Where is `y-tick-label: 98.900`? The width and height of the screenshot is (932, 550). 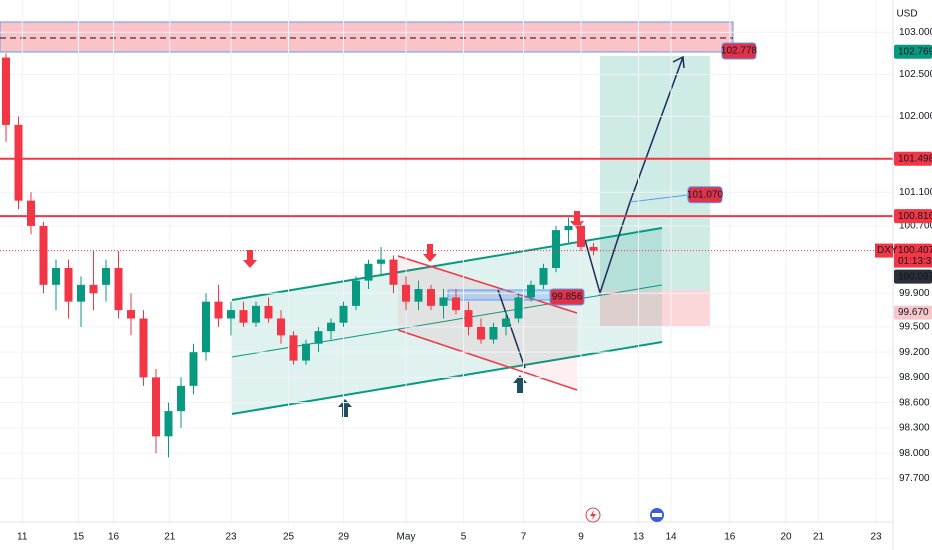
y-tick-label: 98.900 is located at coordinates (914, 377).